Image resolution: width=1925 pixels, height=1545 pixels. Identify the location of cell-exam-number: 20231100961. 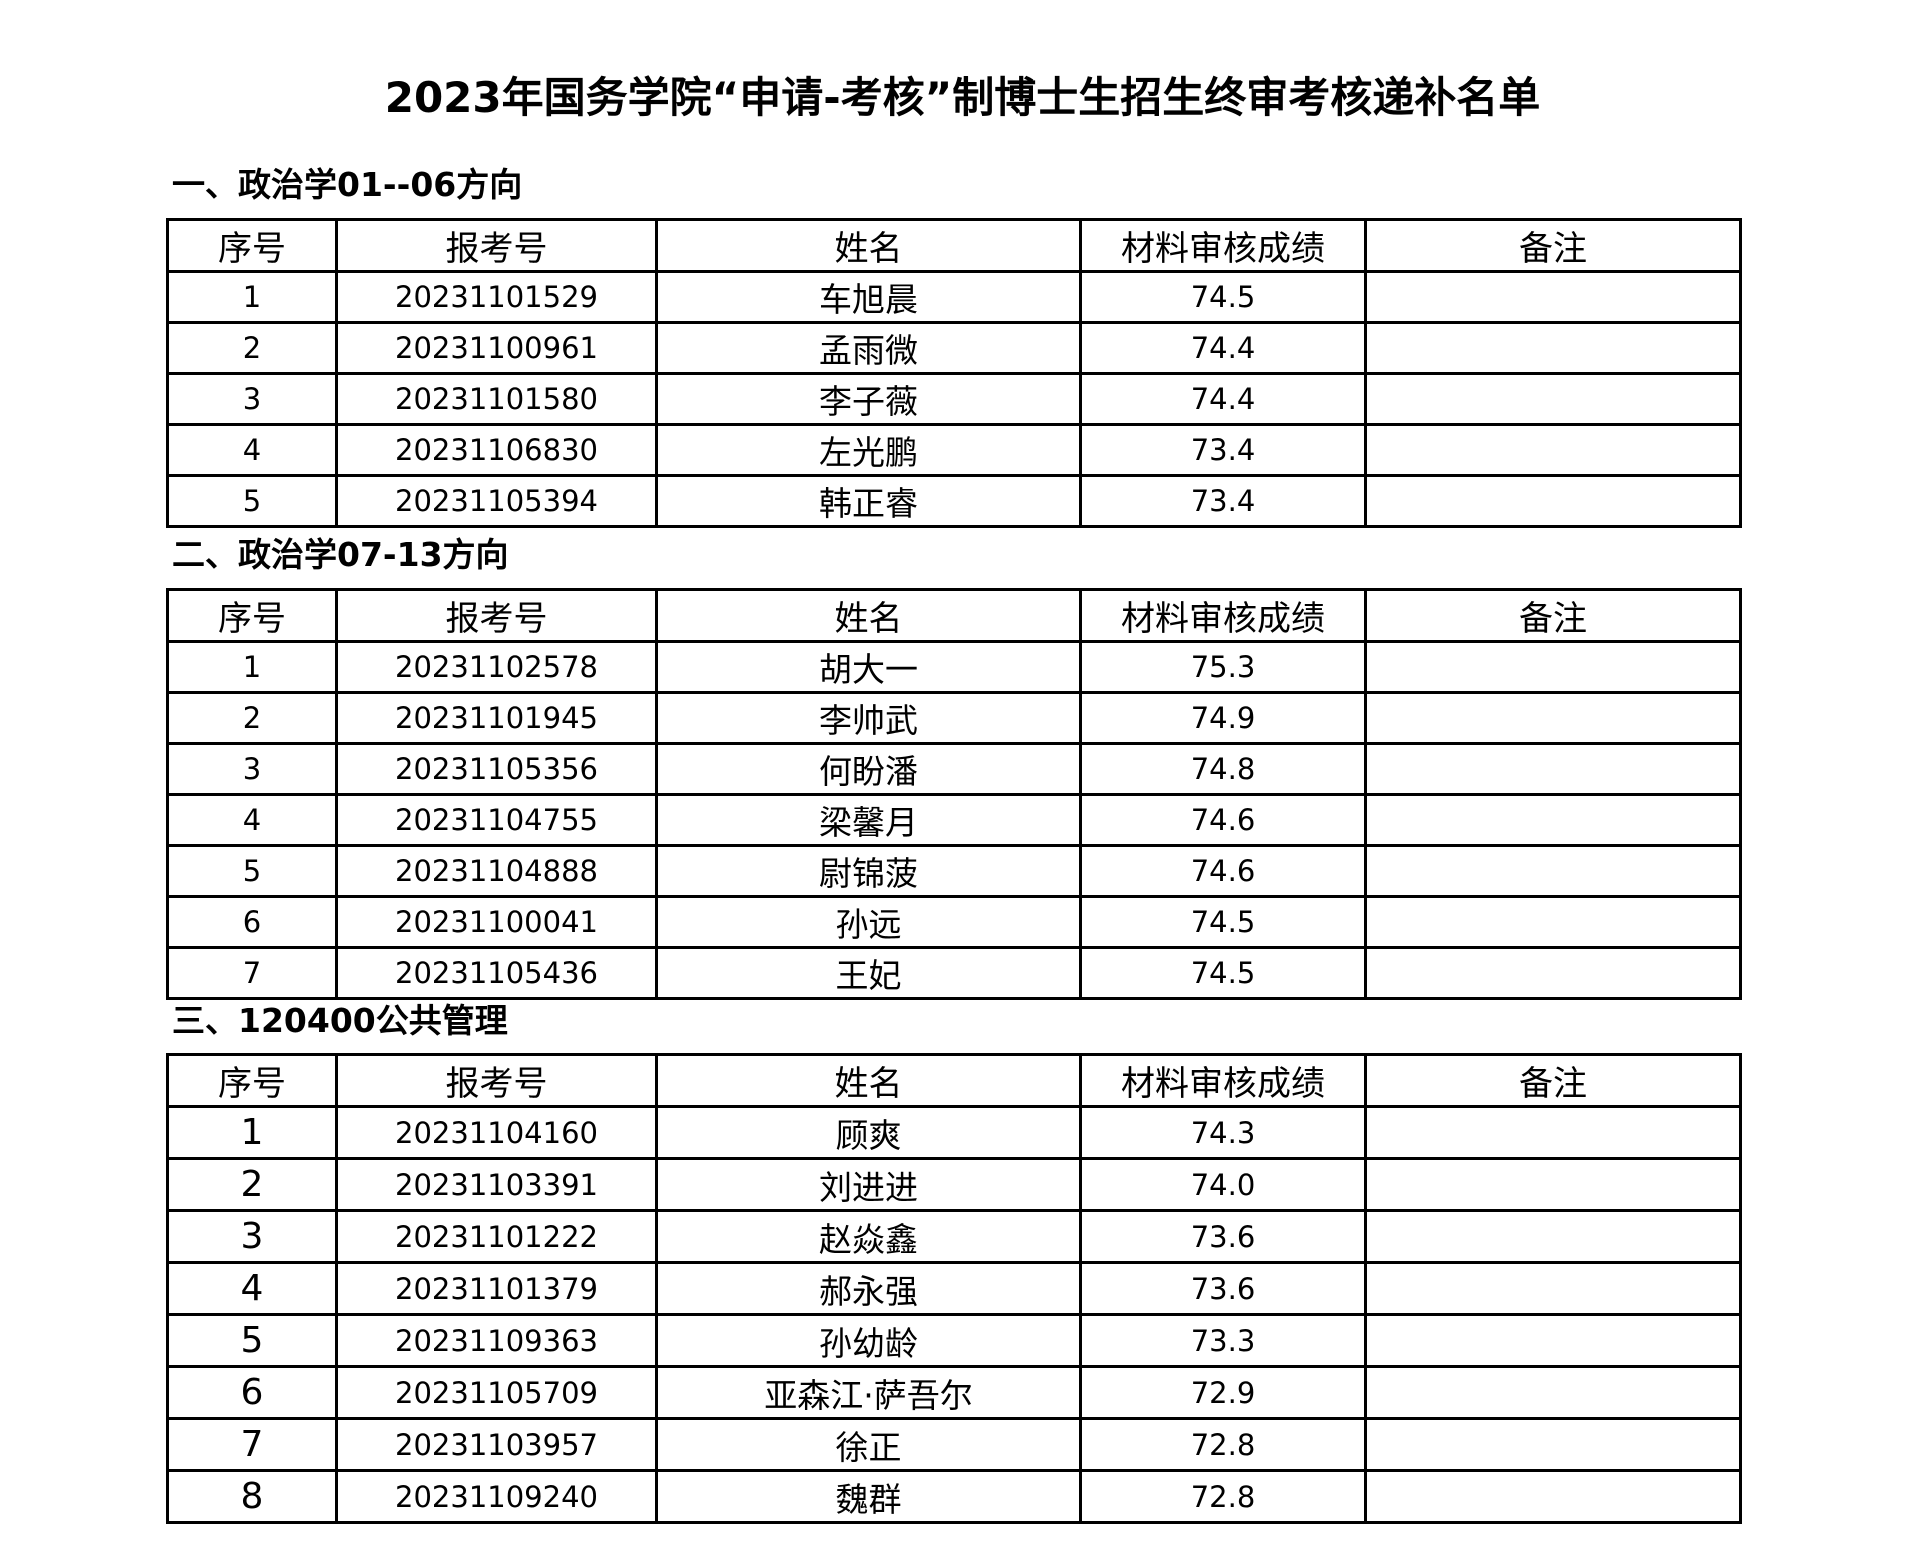
(496, 348).